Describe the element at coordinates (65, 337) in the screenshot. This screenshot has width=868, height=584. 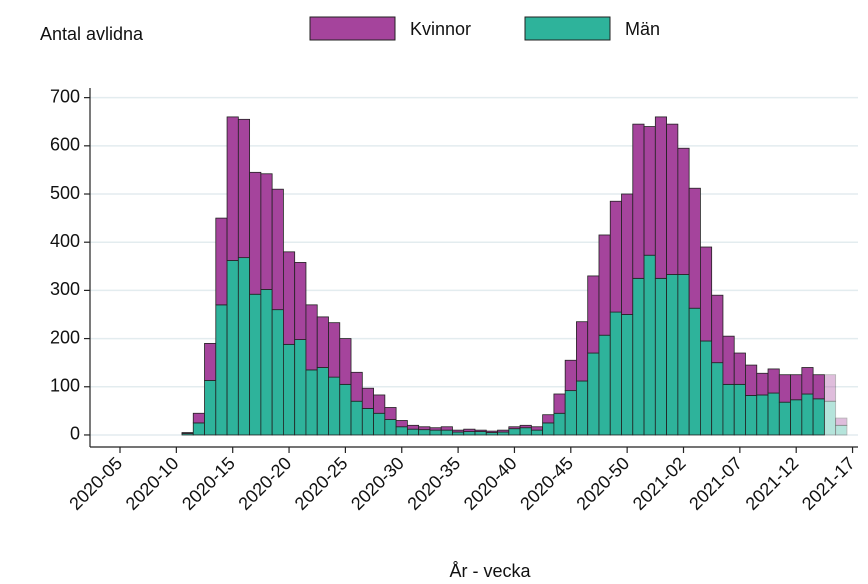
I see `y-tick-label: 200` at that location.